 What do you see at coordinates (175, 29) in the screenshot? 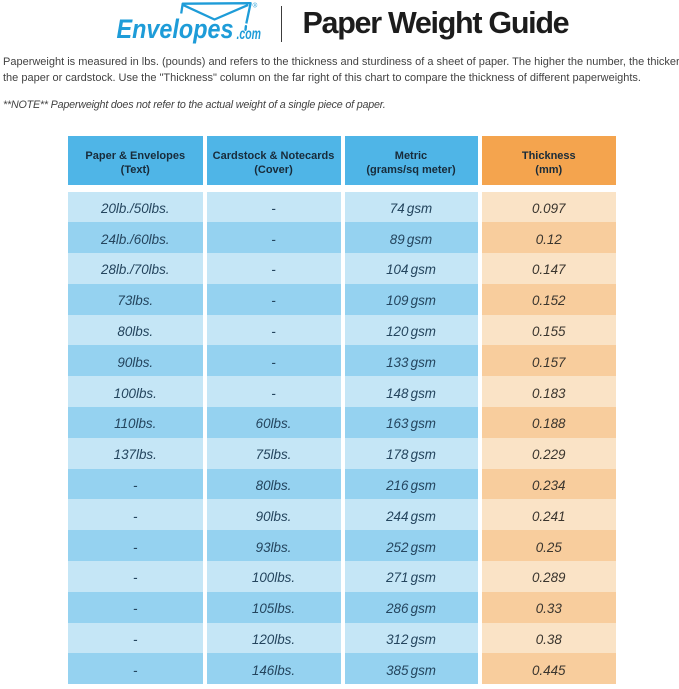
I see `svg-text: Envelopes` at bounding box center [175, 29].